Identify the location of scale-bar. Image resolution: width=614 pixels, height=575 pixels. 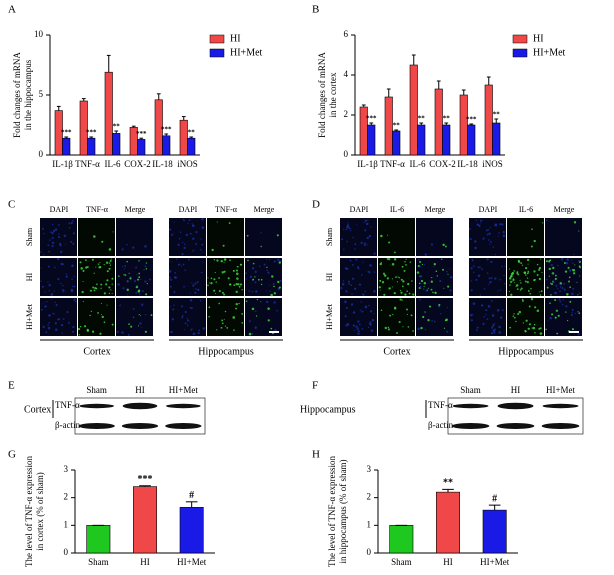
(274, 332).